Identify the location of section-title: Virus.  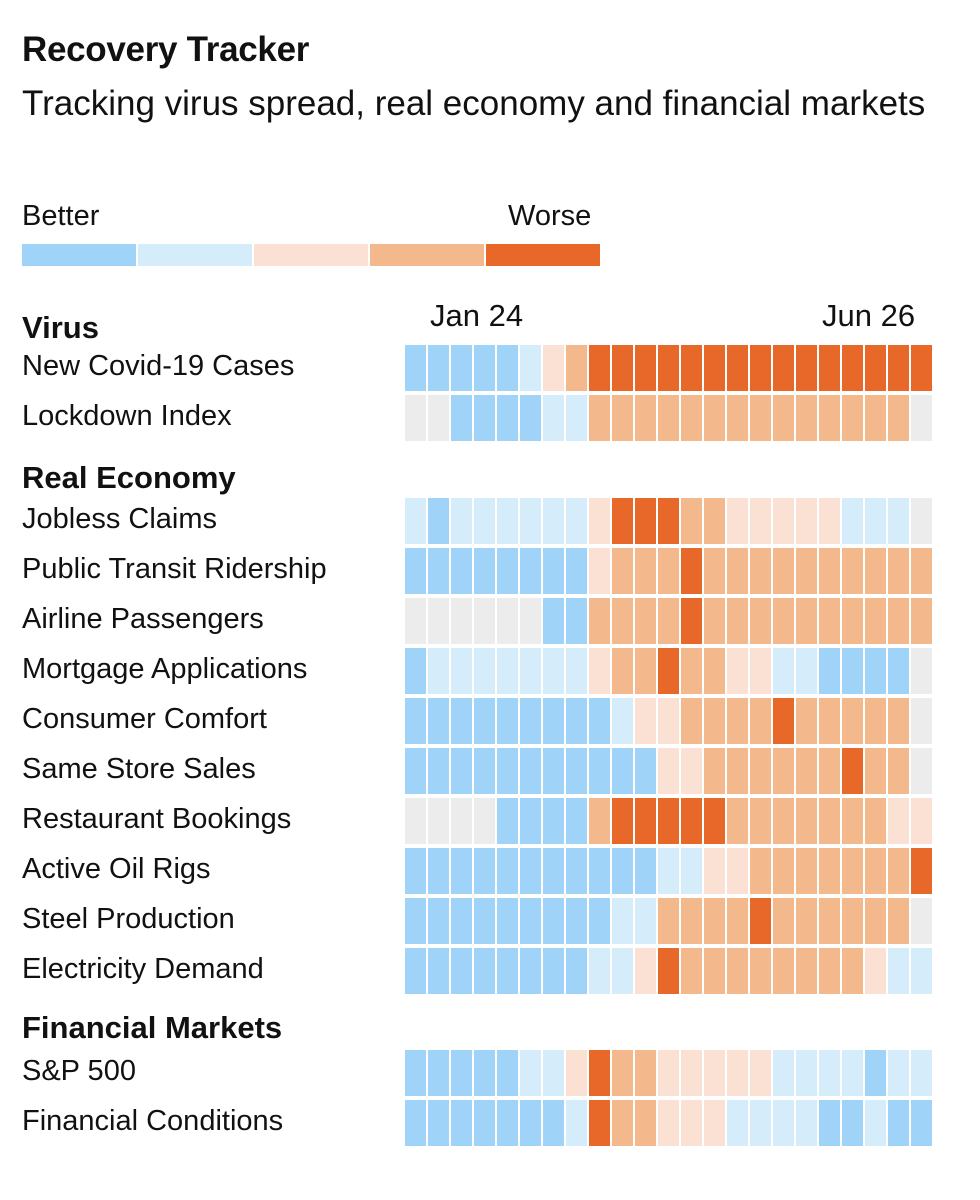
(60, 327).